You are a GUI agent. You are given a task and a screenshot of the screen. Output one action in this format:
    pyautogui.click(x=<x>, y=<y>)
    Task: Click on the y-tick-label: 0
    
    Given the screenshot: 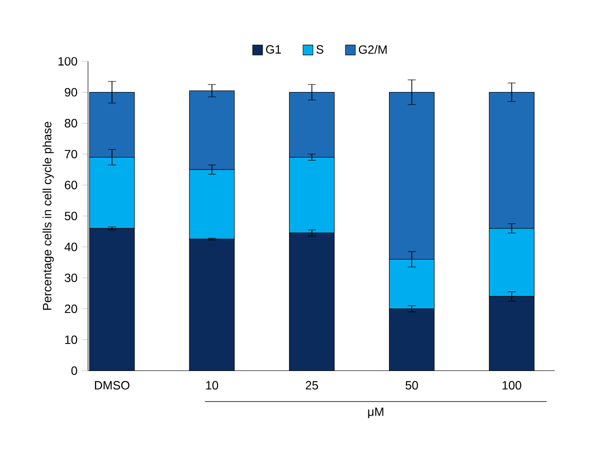 What is the action you would take?
    pyautogui.click(x=74, y=370)
    